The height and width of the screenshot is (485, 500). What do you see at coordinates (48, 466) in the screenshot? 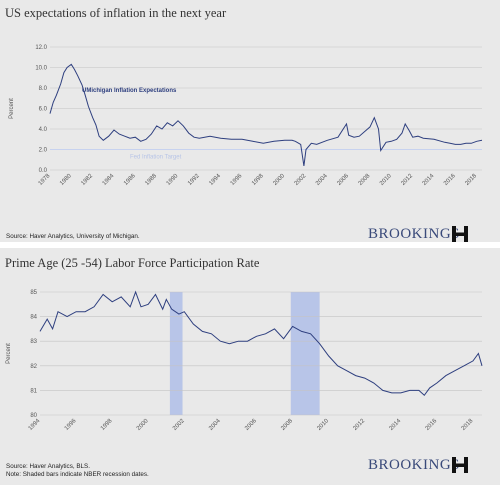
I see `chart-source: Source: Haver Analytics, BLS.` at bounding box center [48, 466].